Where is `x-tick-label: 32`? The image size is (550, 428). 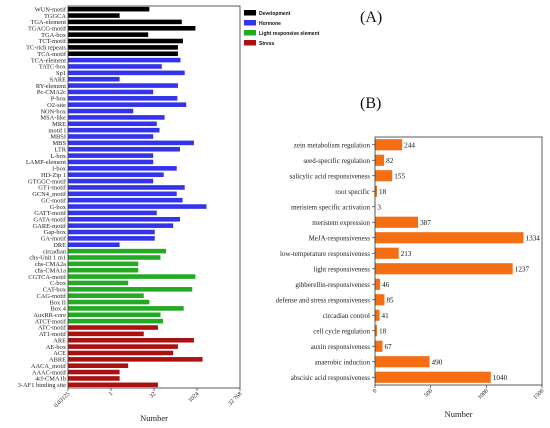 x-tick-label: 32 is located at coordinates (153, 395).